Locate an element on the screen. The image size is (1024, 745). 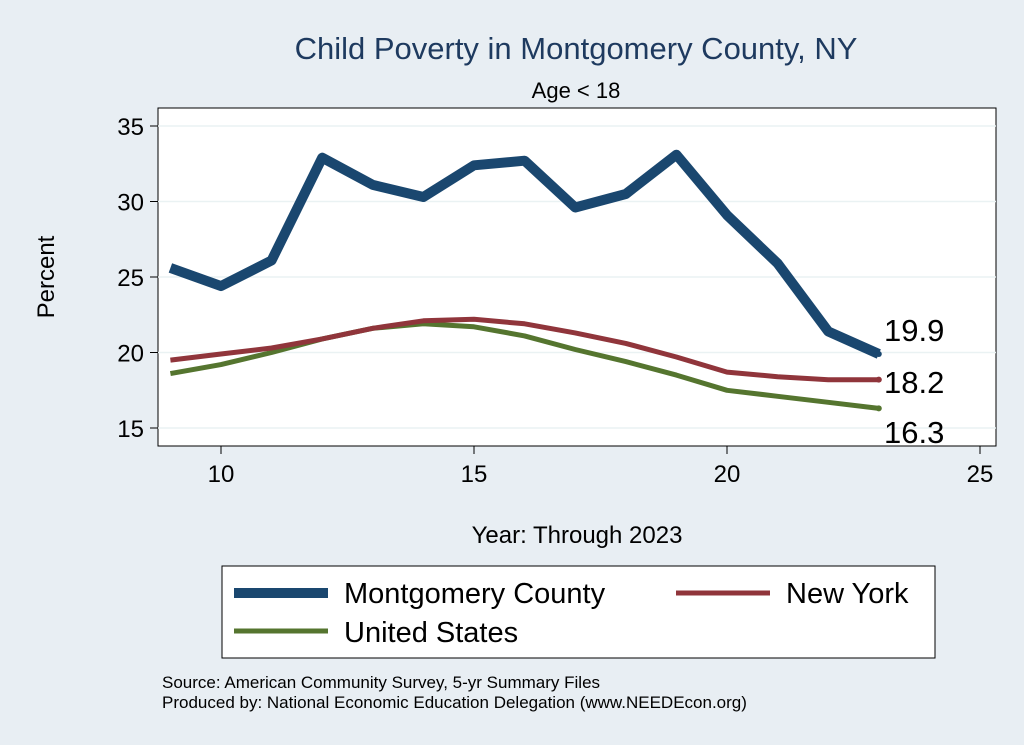
end-labels: 19.9 18.2 16.3 is located at coordinates (914, 381).